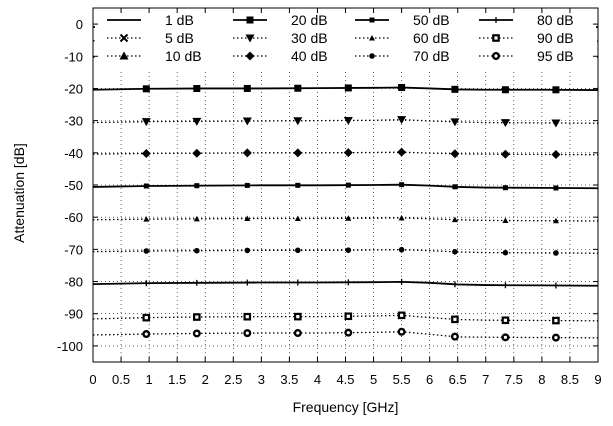  What do you see at coordinates (309, 38) in the screenshot?
I see `legend-label: 30 dB` at bounding box center [309, 38].